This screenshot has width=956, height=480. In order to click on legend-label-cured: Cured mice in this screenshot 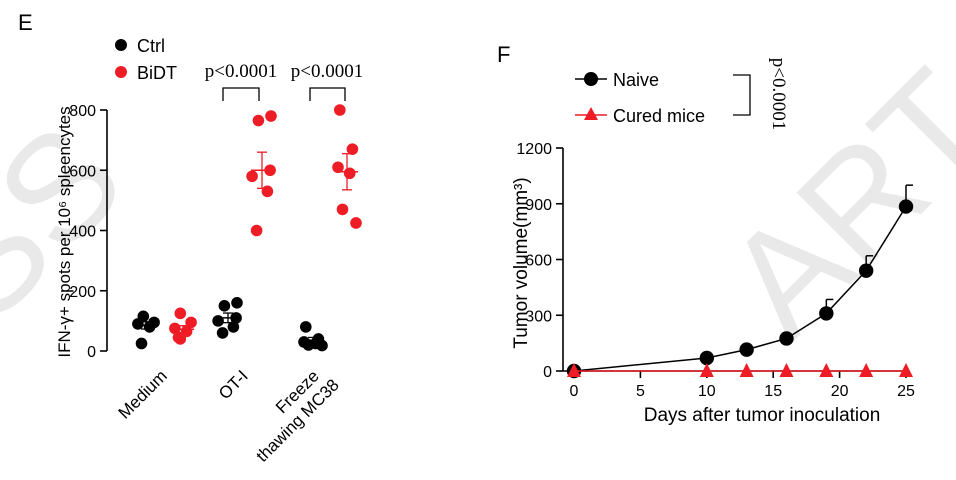, I will do `click(659, 116)`.